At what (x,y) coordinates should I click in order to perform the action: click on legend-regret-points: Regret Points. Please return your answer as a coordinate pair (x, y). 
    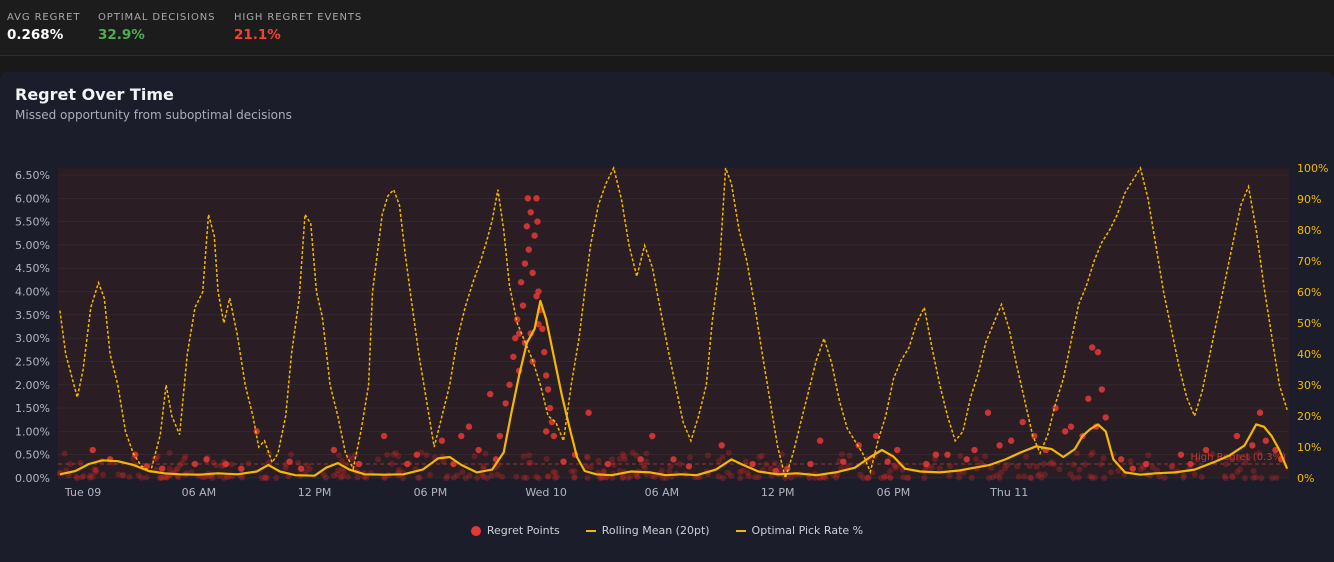
    Looking at the image, I should click on (515, 530).